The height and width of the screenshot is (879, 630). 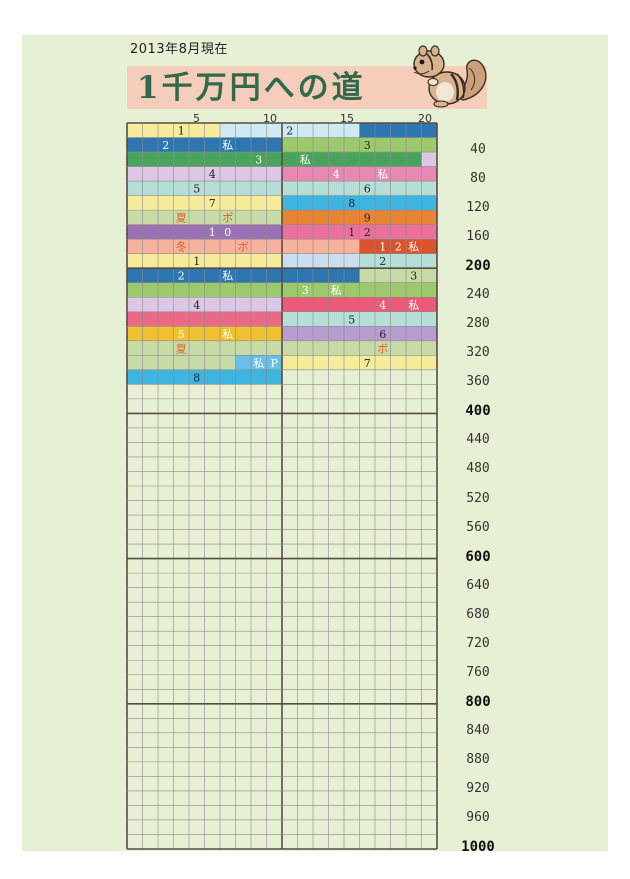 What do you see at coordinates (179, 49) in the screenshot?
I see `date-label: 2013年8月現在` at bounding box center [179, 49].